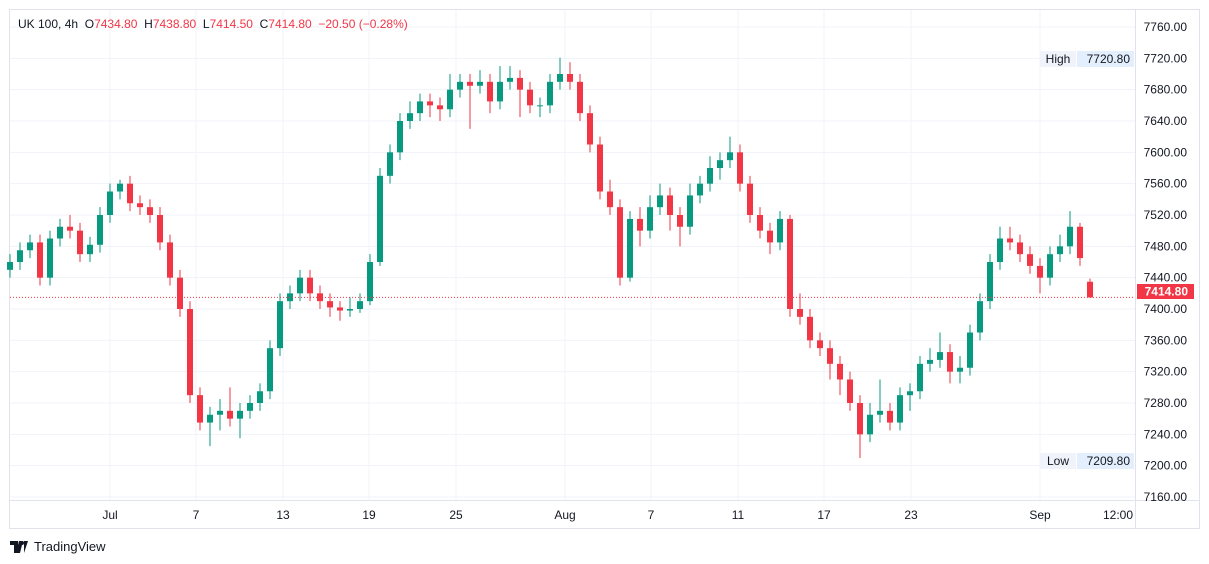 The height and width of the screenshot is (564, 1209). I want to click on y-tick-label: 7760.00, so click(1166, 27).